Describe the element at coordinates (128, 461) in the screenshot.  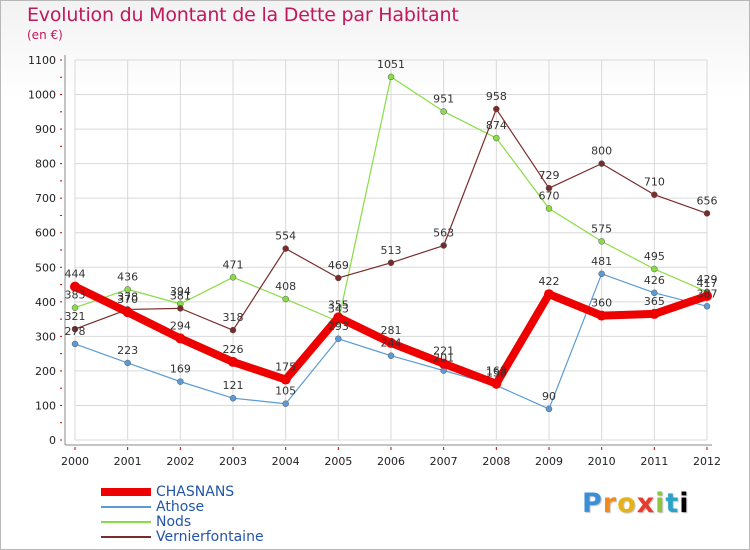
I see `x-tick-label: 2001` at that location.